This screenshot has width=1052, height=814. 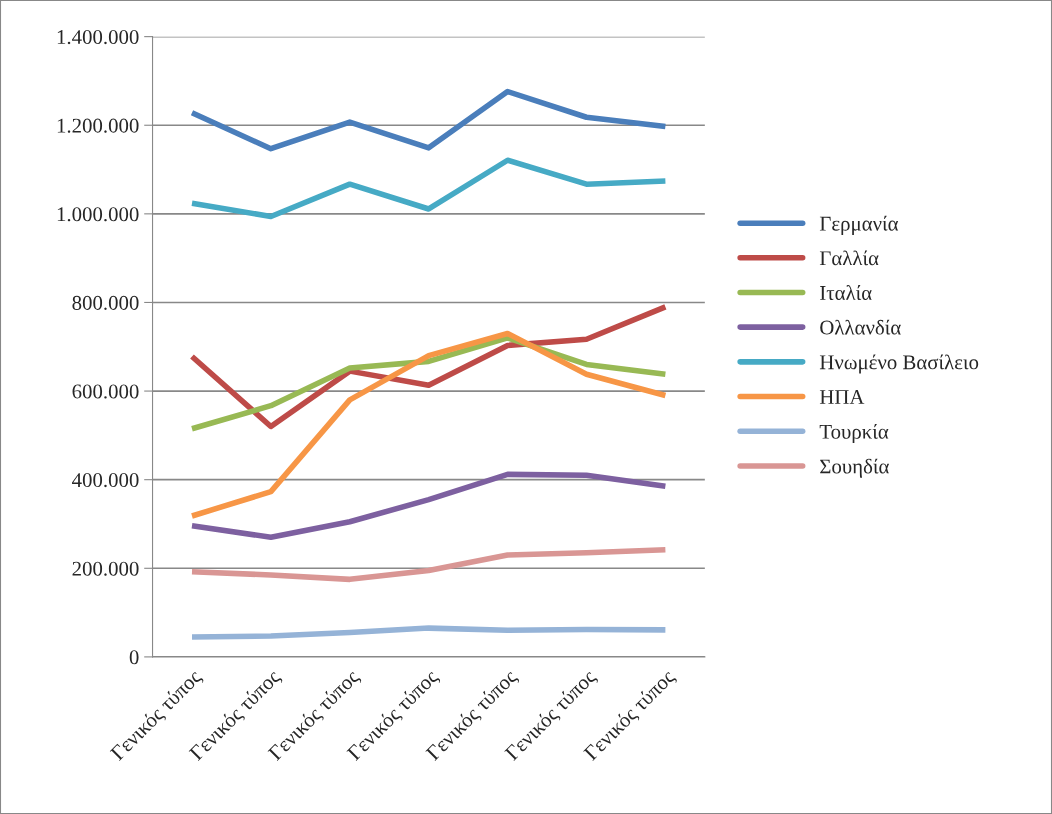 I want to click on y-tick-label: 800.000, so click(x=105, y=302).